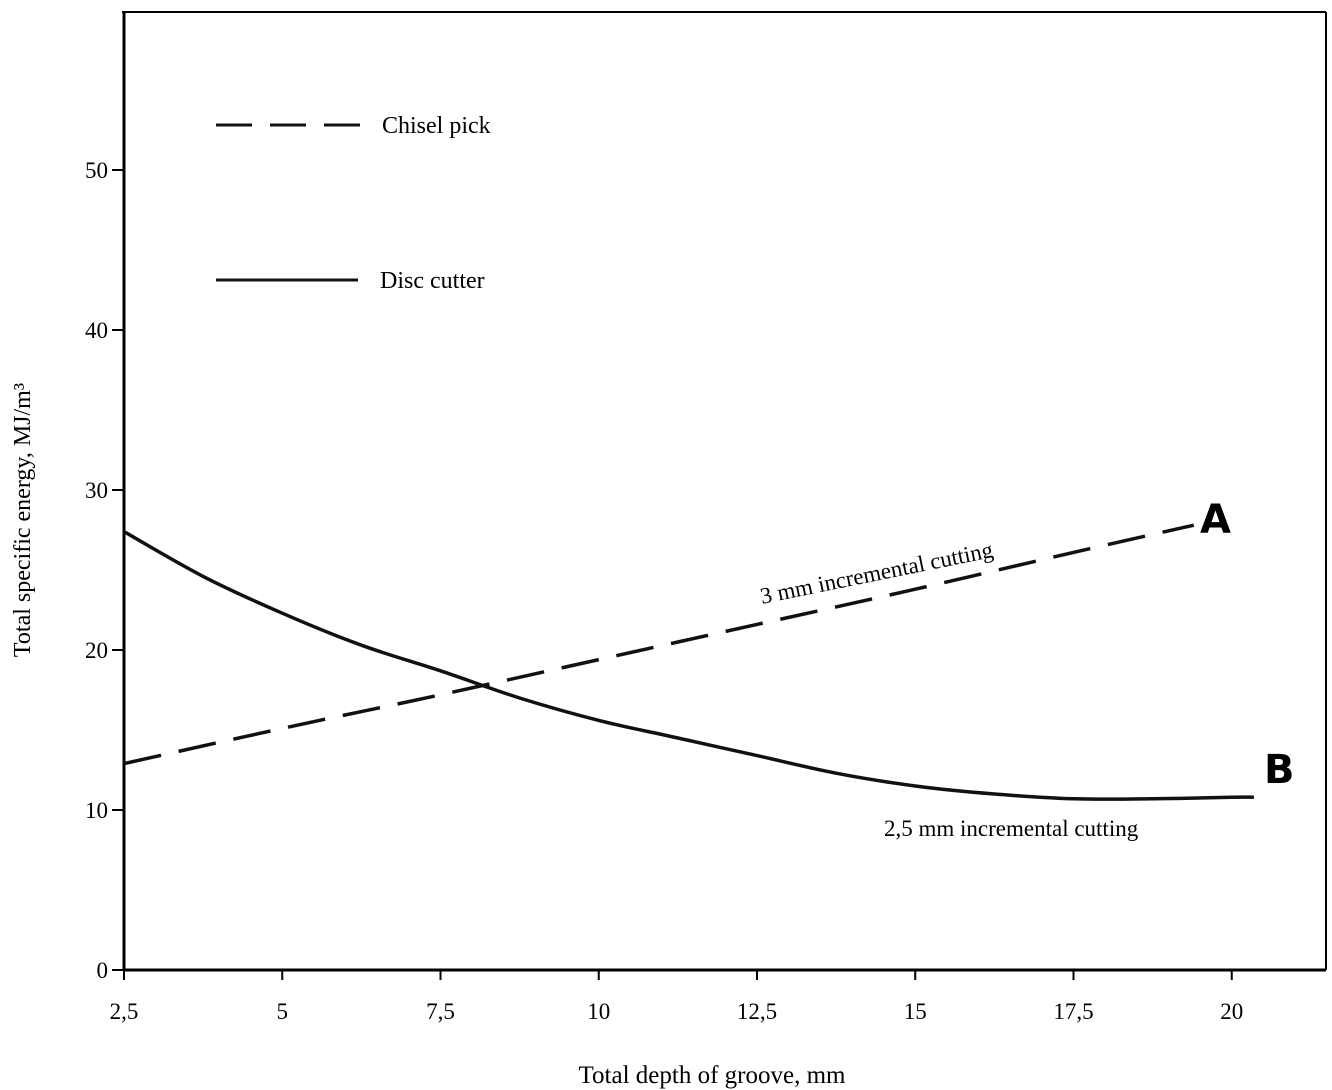 This screenshot has height=1090, width=1332. What do you see at coordinates (712, 1075) in the screenshot?
I see `x-axis-title: Total depth of groove, mm` at bounding box center [712, 1075].